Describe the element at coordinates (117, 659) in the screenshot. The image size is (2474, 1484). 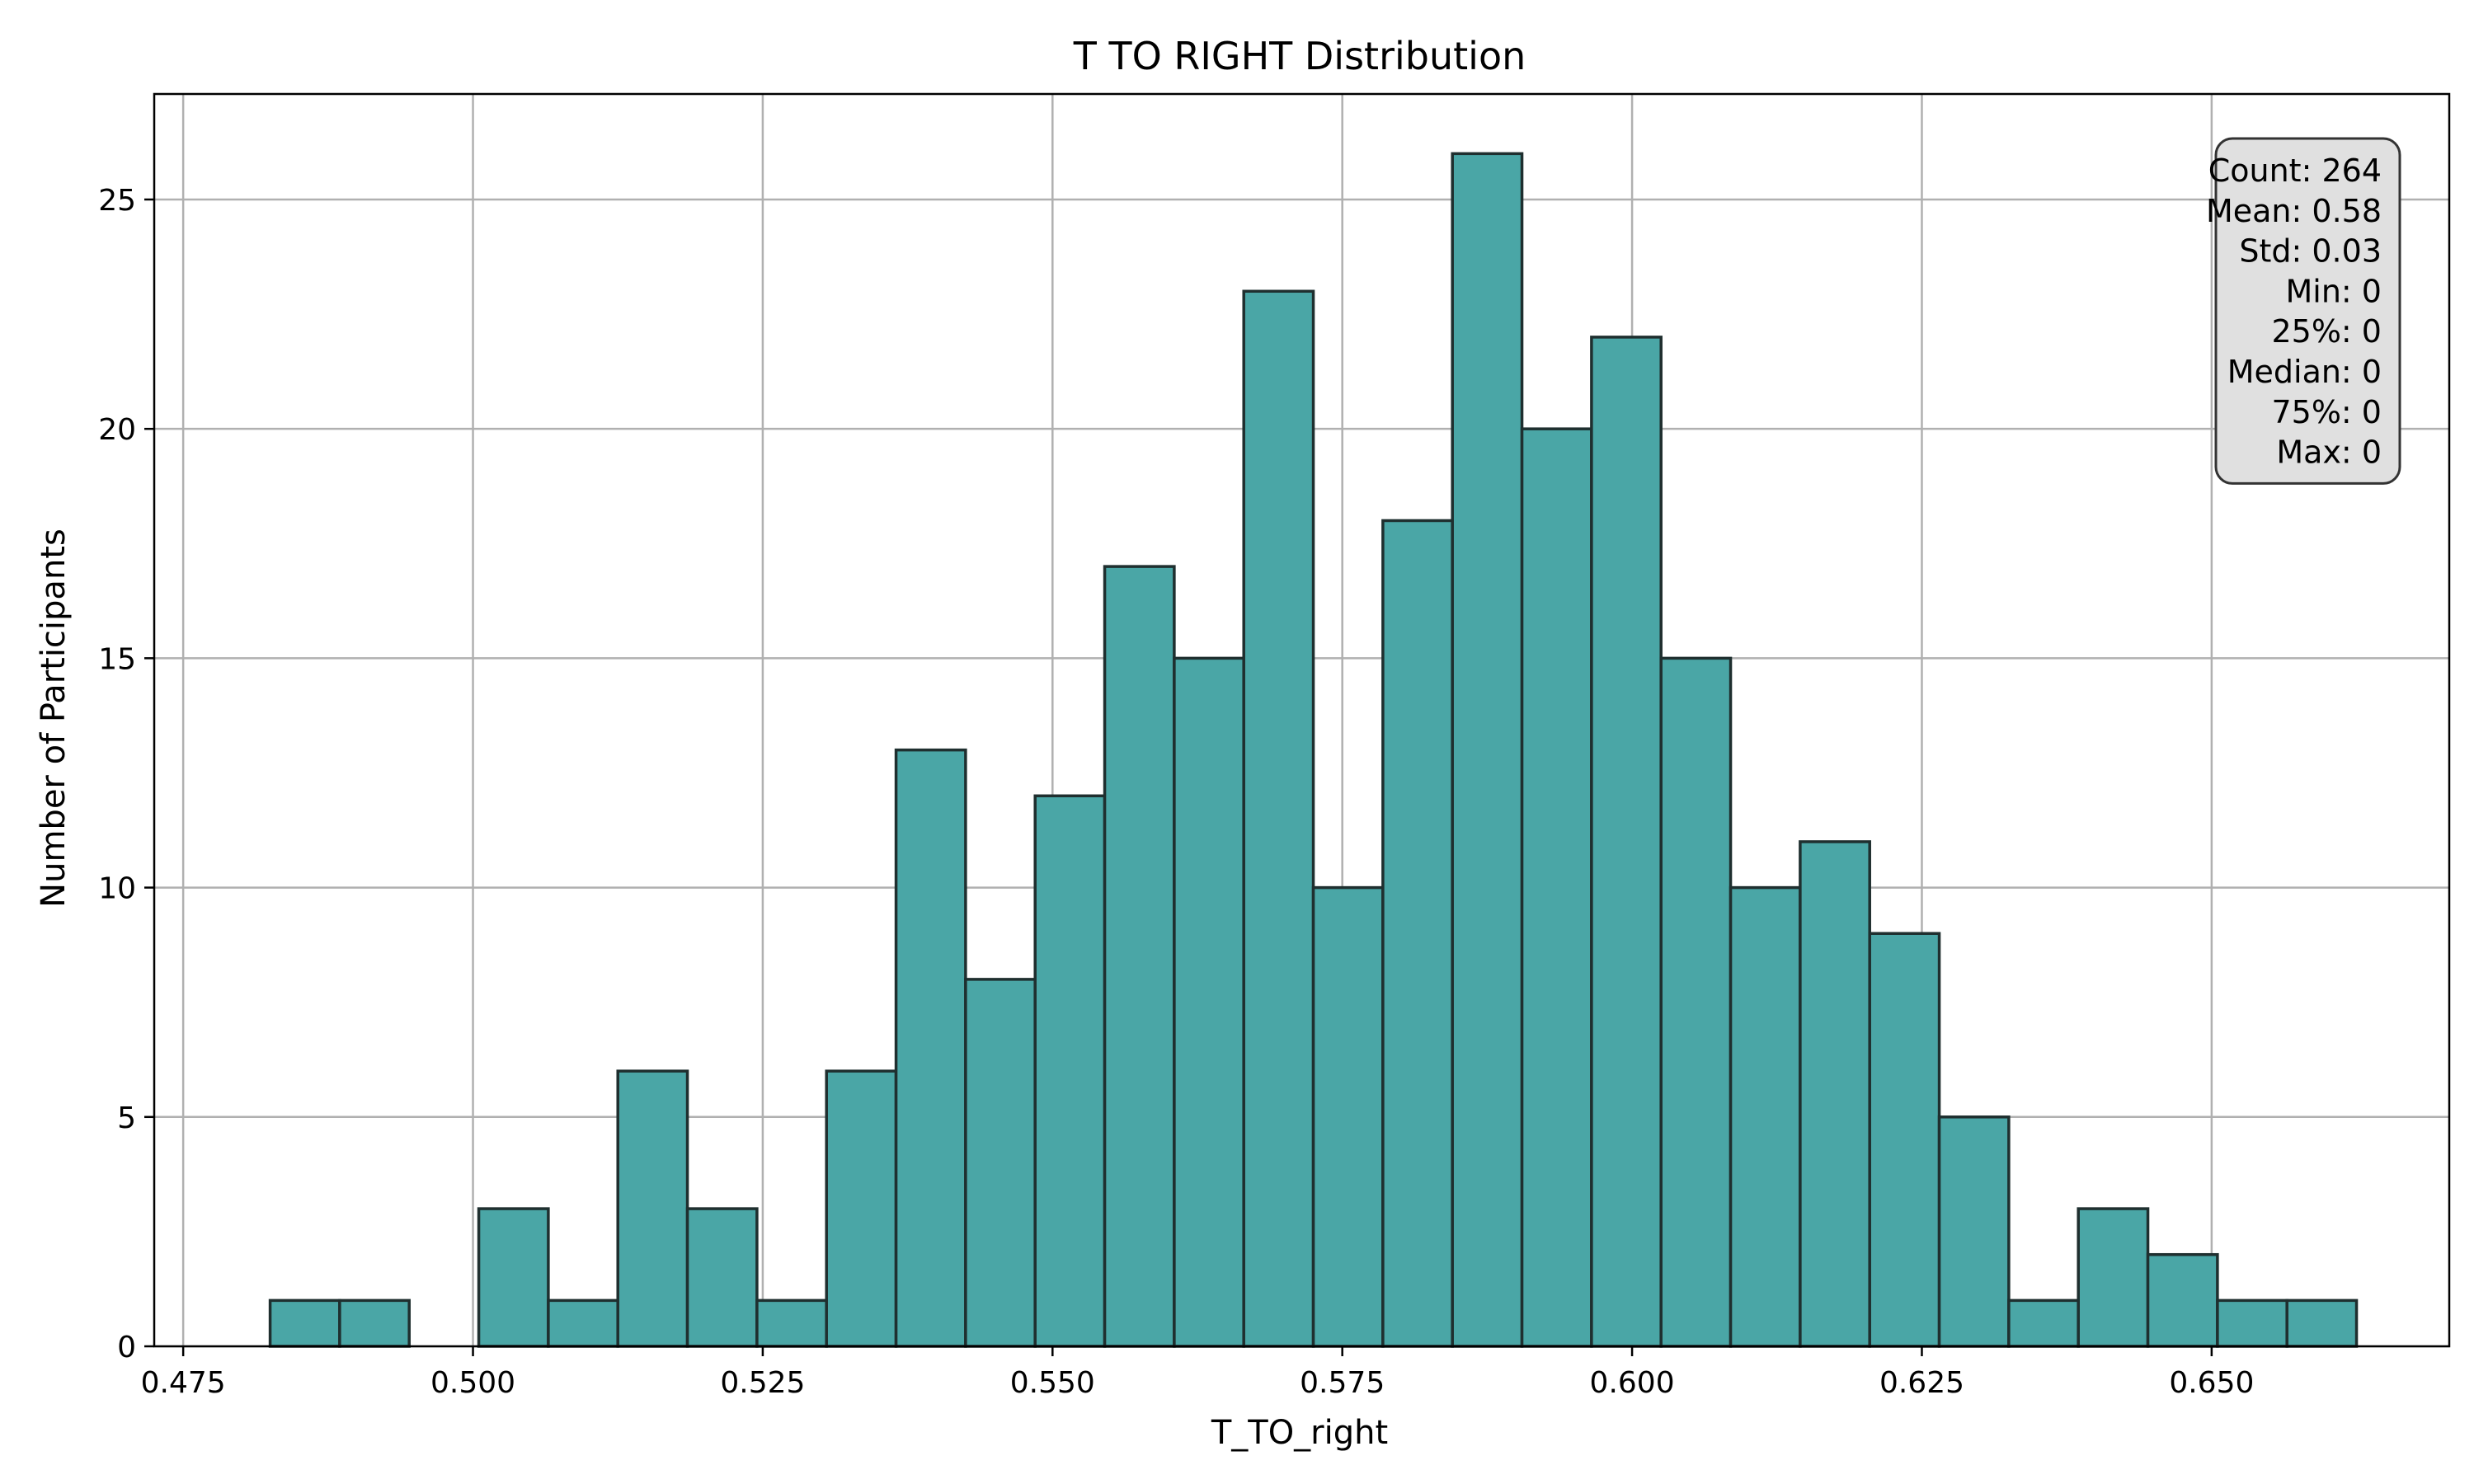
I see `y-tick-label-3: 15` at that location.